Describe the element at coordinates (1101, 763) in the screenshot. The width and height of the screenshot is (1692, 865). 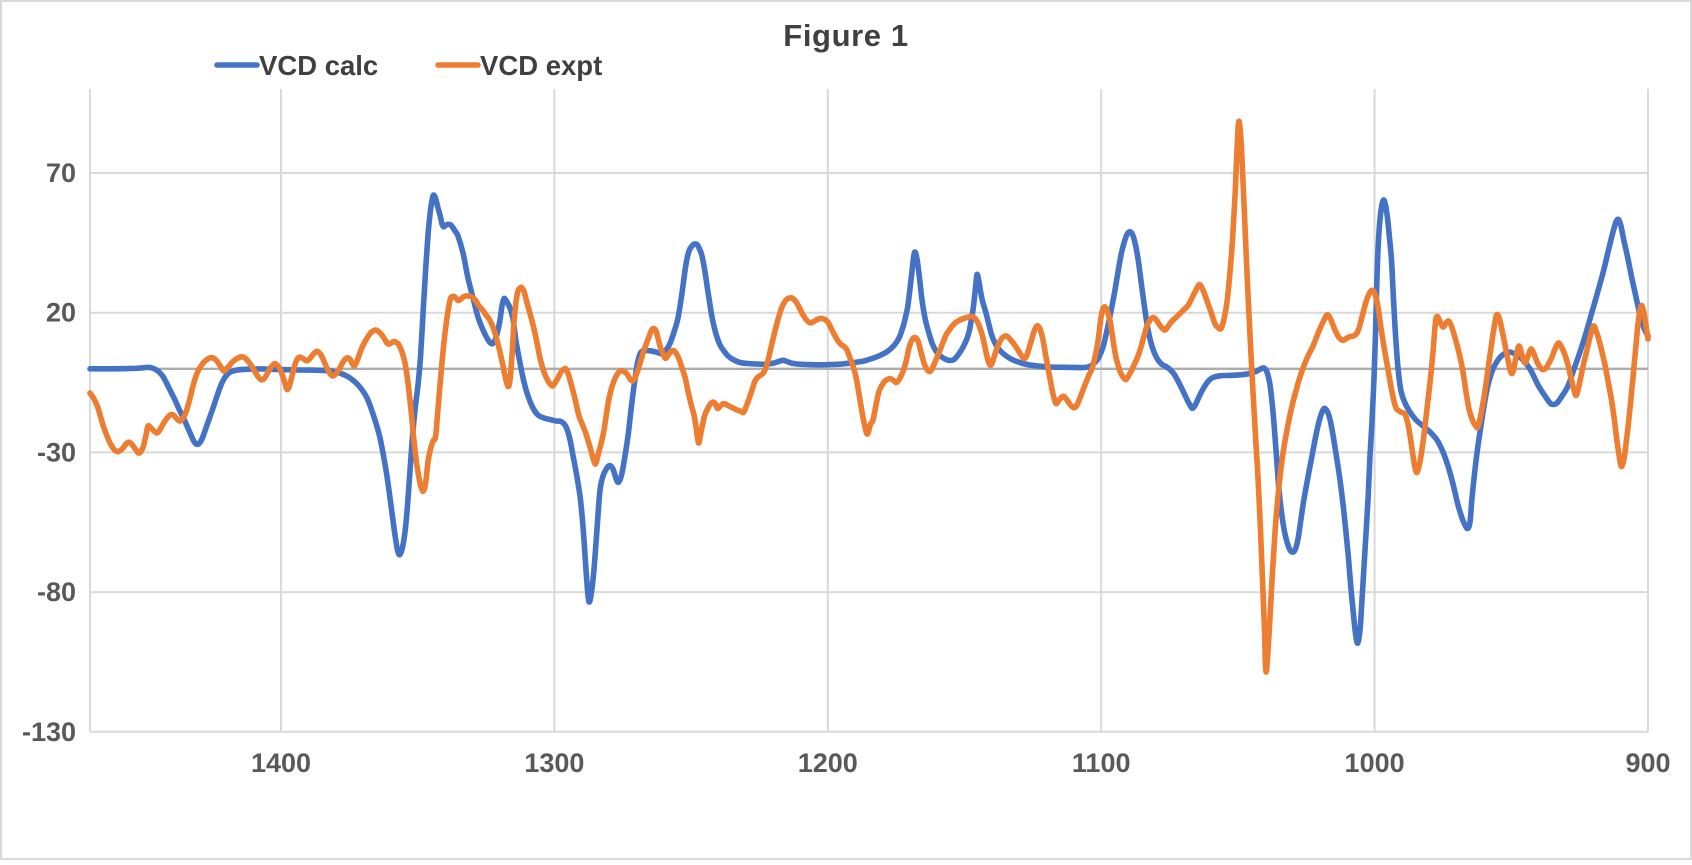
I see `svg-text: 1100` at that location.